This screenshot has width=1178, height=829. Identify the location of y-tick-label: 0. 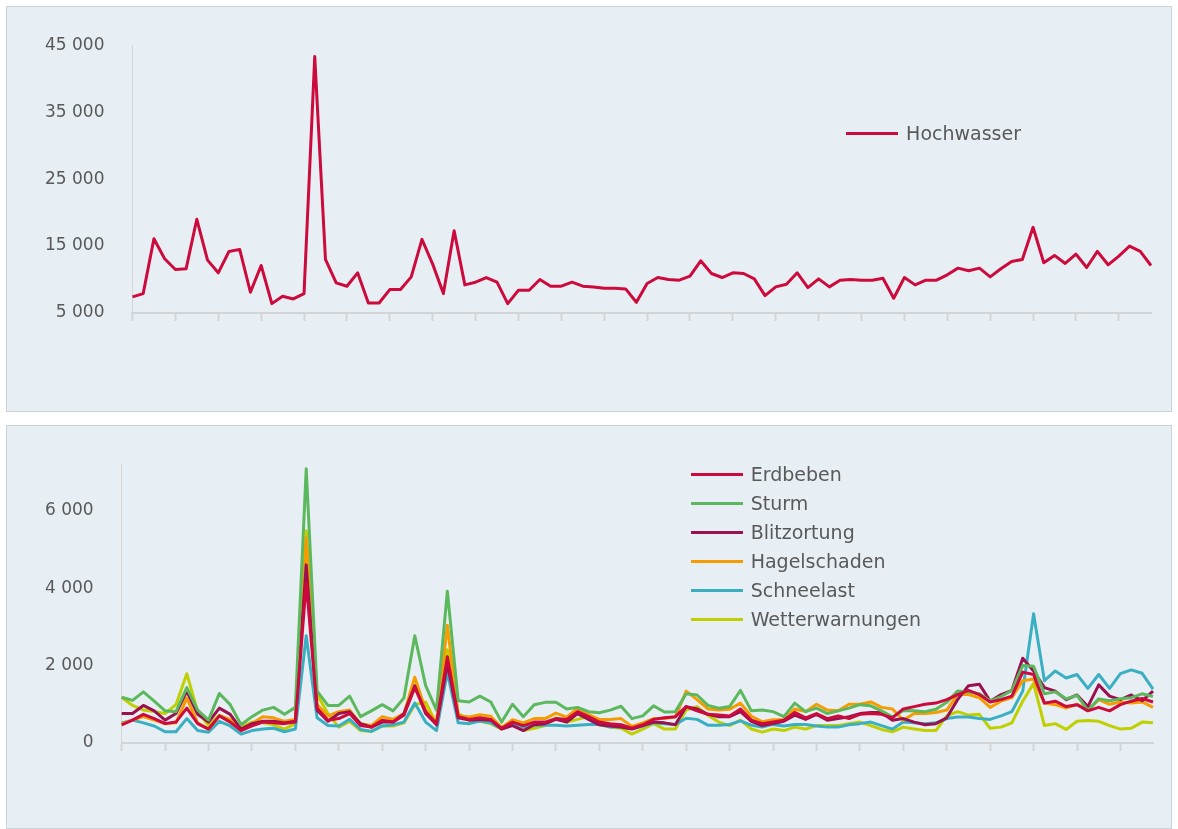
(88, 741).